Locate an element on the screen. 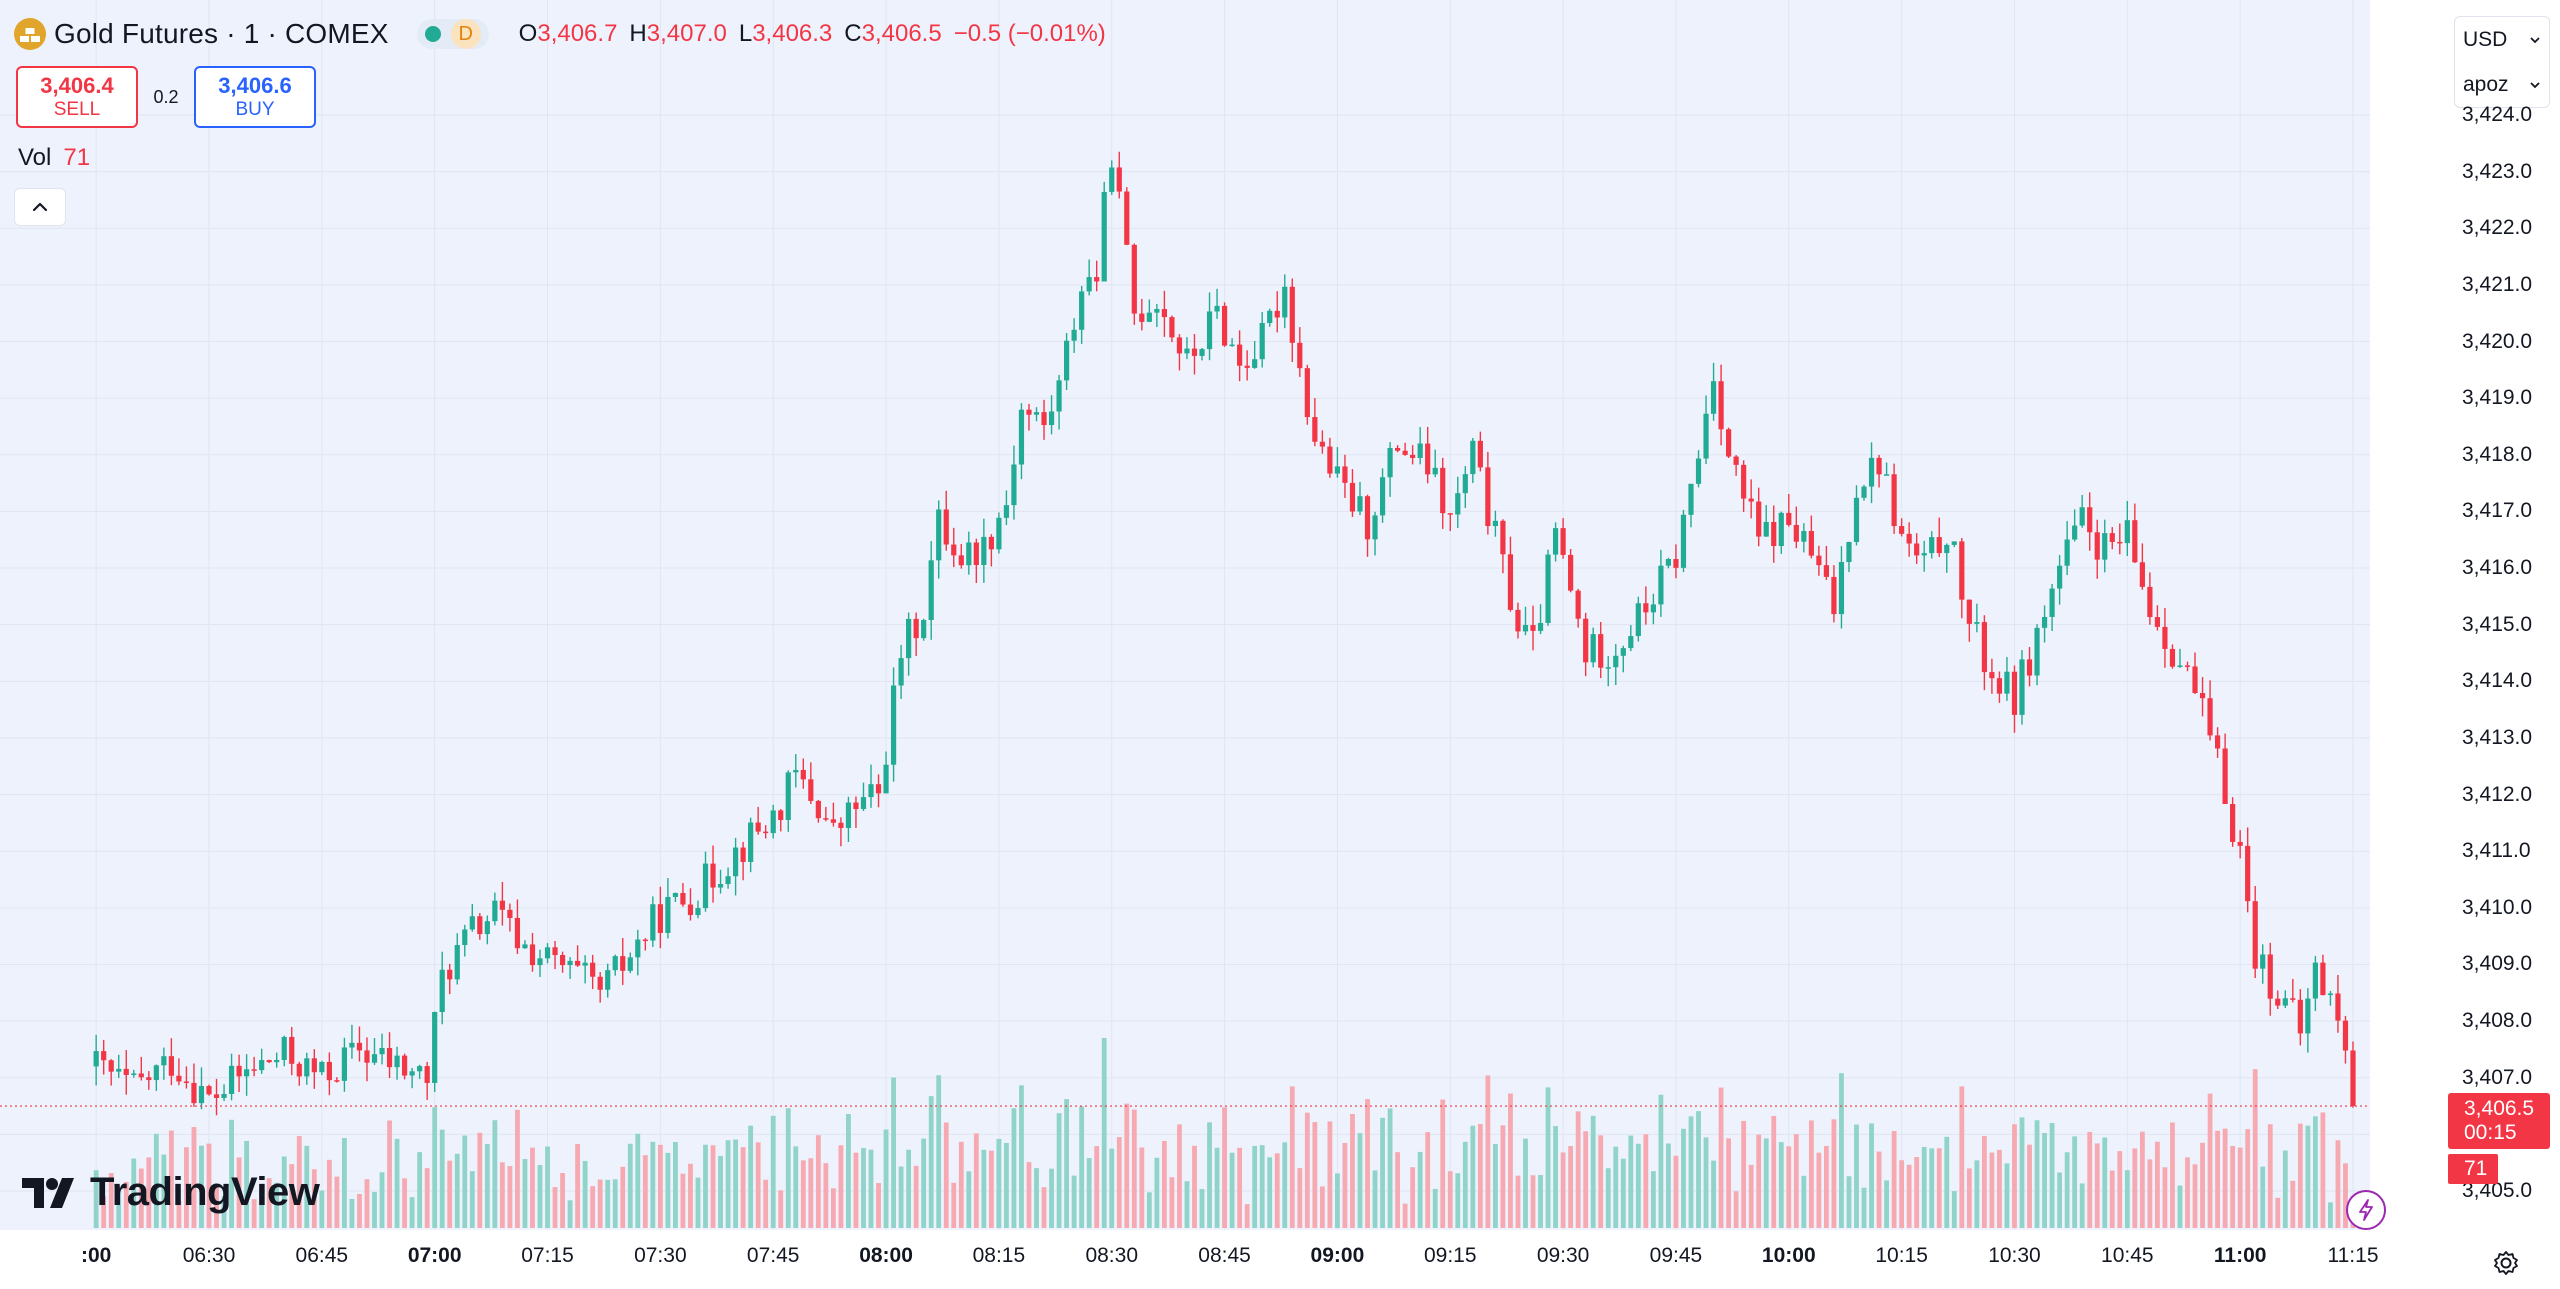  symbol-title: Gold Futures · 1 · COMEX is located at coordinates (221, 33).